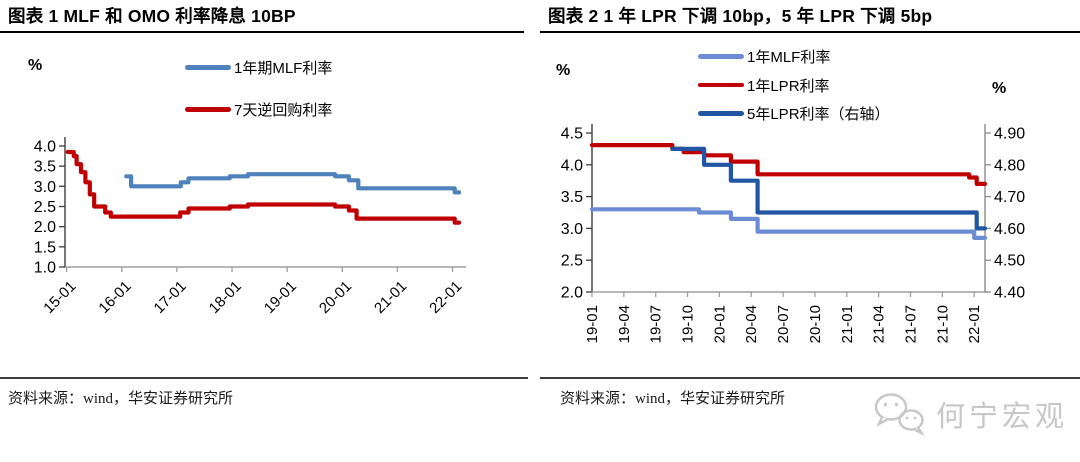 Image resolution: width=1080 pixels, height=462 pixels. What do you see at coordinates (810, 32) in the screenshot?
I see `chart2-title-rule` at bounding box center [810, 32].